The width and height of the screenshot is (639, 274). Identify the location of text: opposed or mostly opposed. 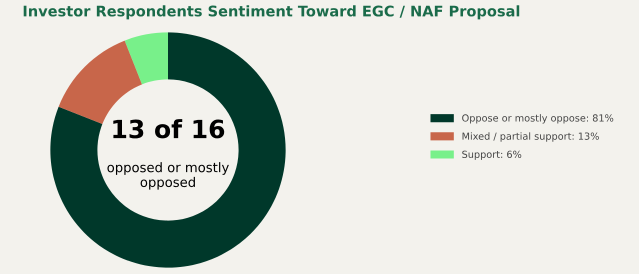
(168, 176).